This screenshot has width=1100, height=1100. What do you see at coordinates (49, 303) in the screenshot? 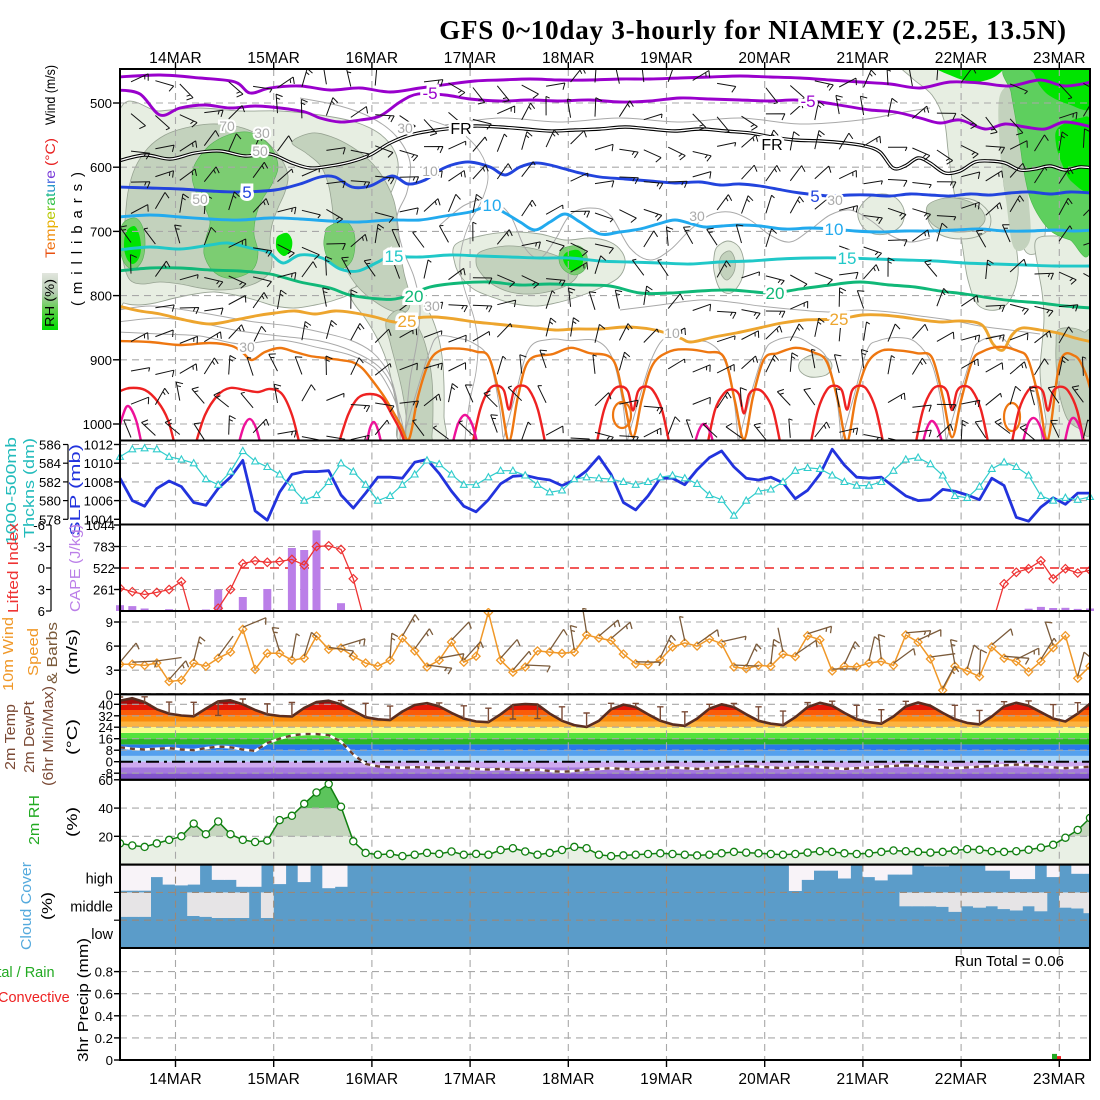
I see `svg-text: RH (%)` at bounding box center [49, 303].